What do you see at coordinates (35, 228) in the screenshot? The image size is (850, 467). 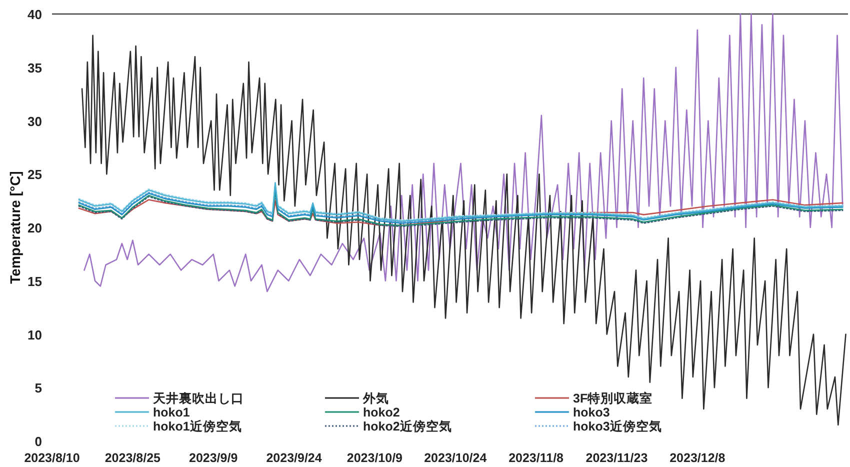 I see `y-tick-label: 20` at bounding box center [35, 228].